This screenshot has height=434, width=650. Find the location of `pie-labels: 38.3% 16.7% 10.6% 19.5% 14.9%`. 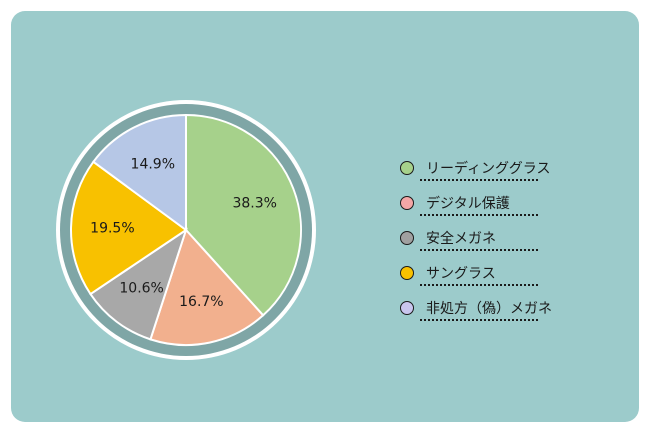

pie-labels: 38.3% 16.7% 10.6% 19.5% 14.9% is located at coordinates (183, 233).